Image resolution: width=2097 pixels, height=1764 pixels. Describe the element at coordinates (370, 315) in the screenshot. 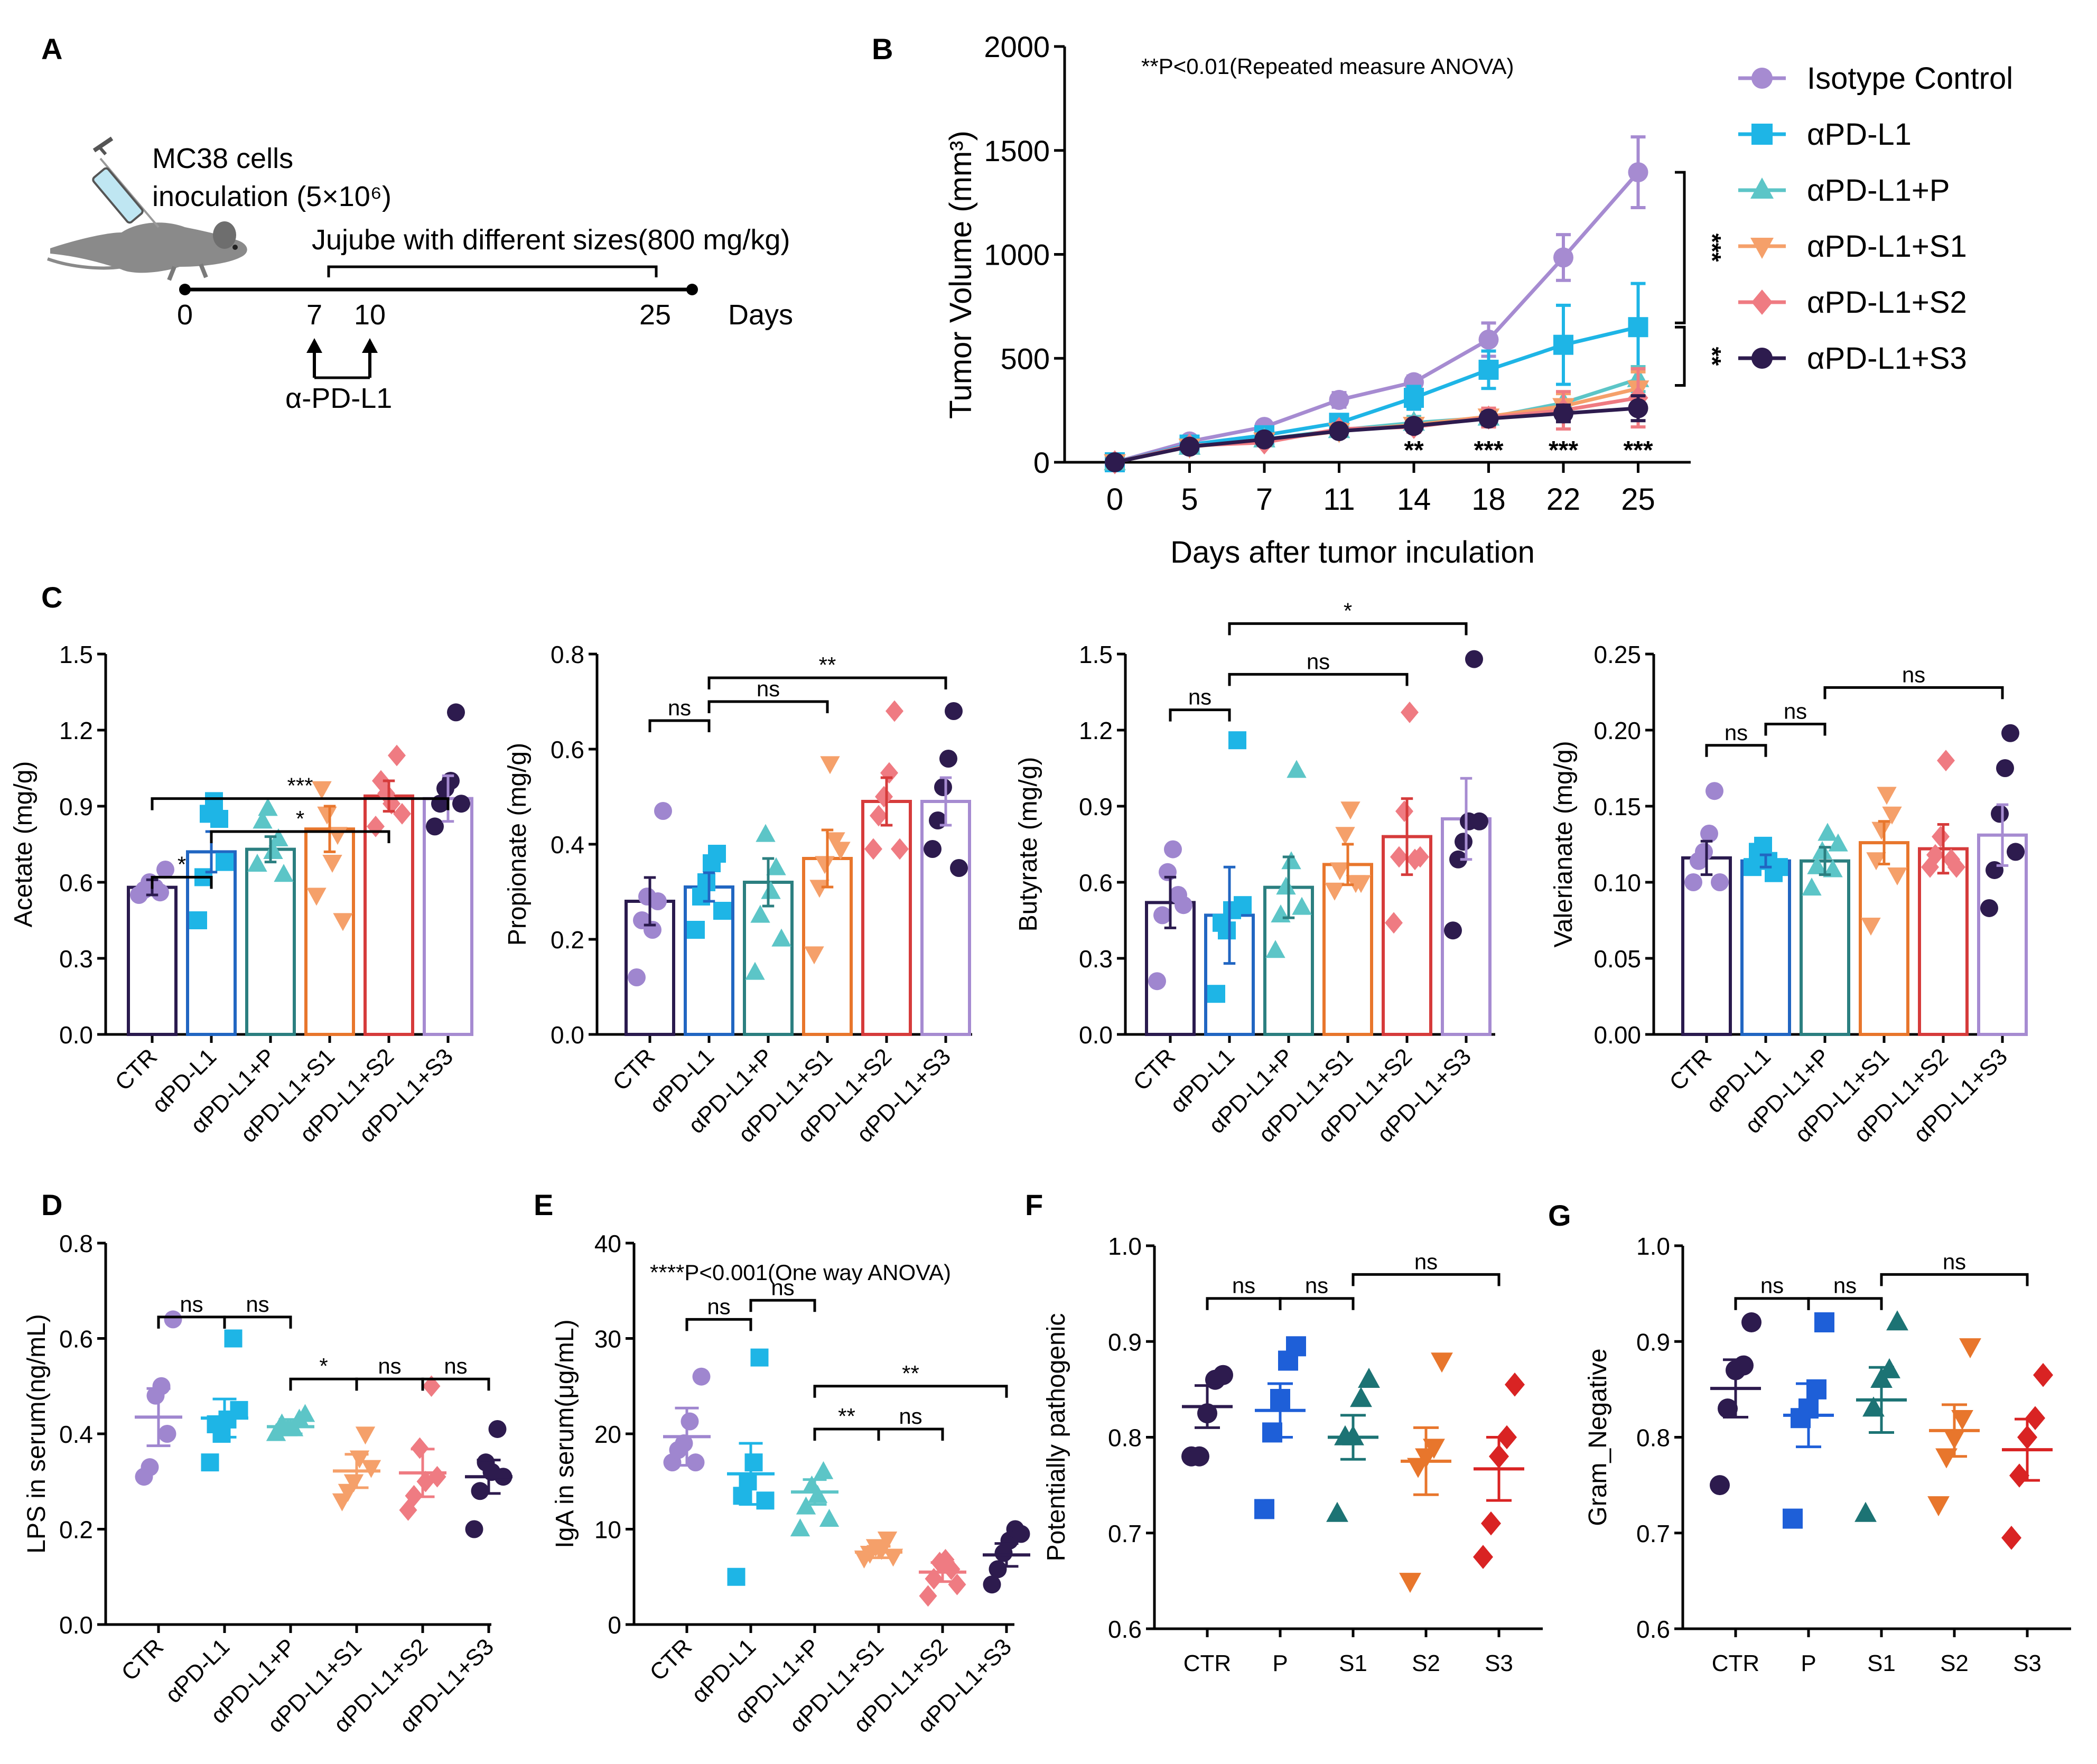

I see `timeline-day-10: 10` at that location.